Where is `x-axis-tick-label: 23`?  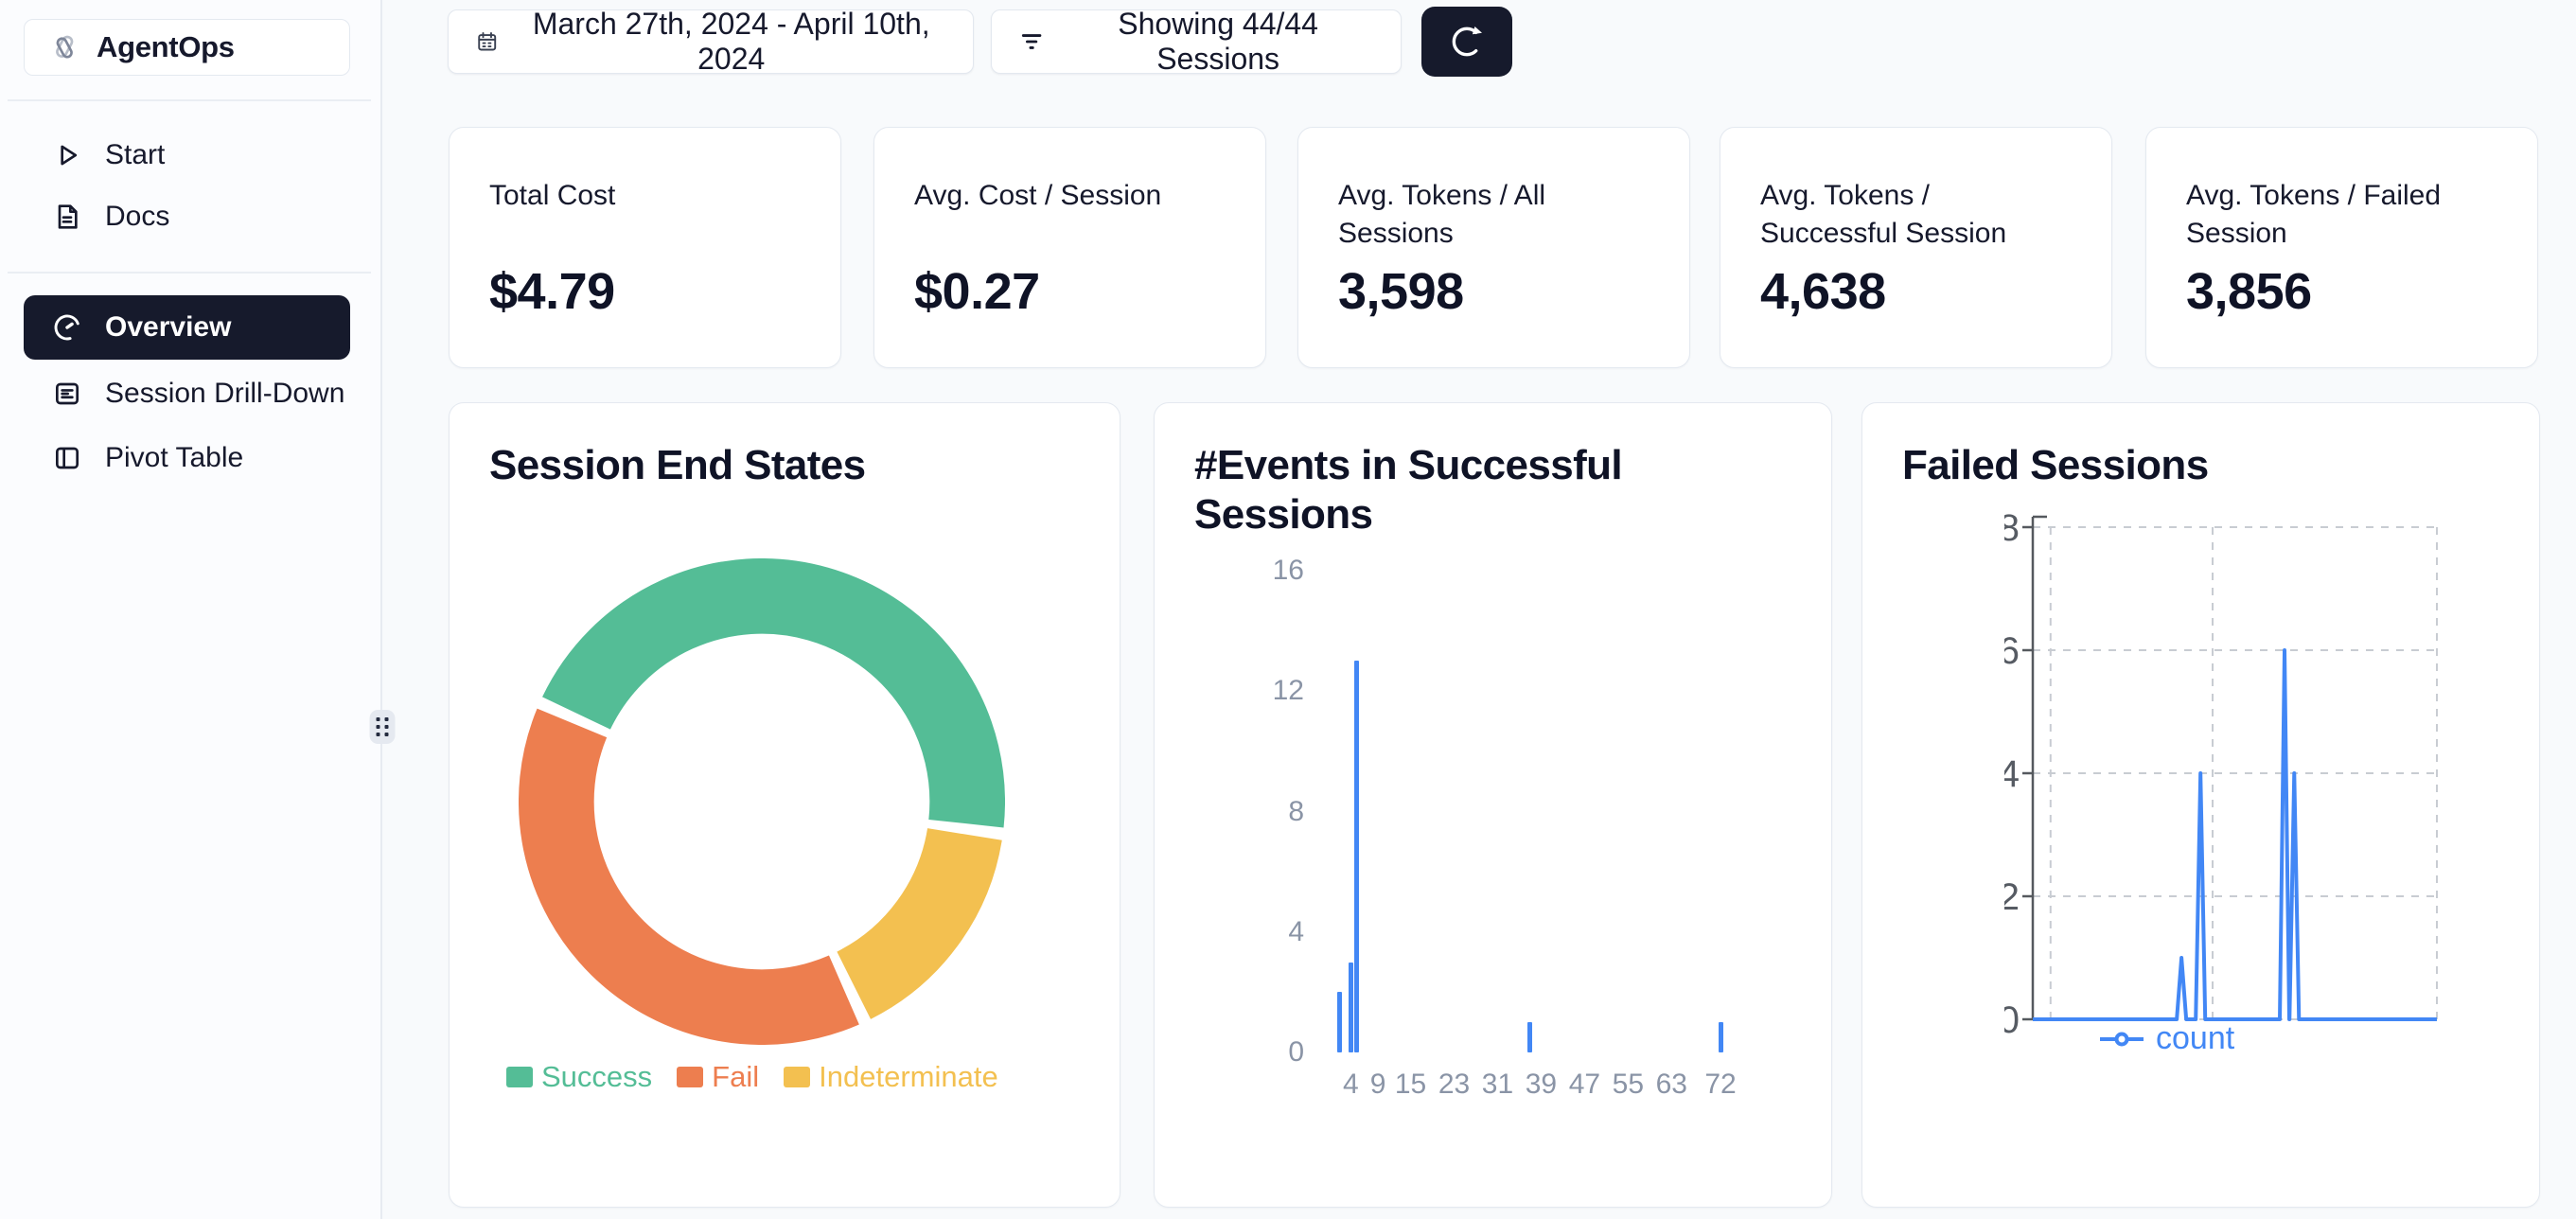
x-axis-tick-label: 23 is located at coordinates (1454, 1084).